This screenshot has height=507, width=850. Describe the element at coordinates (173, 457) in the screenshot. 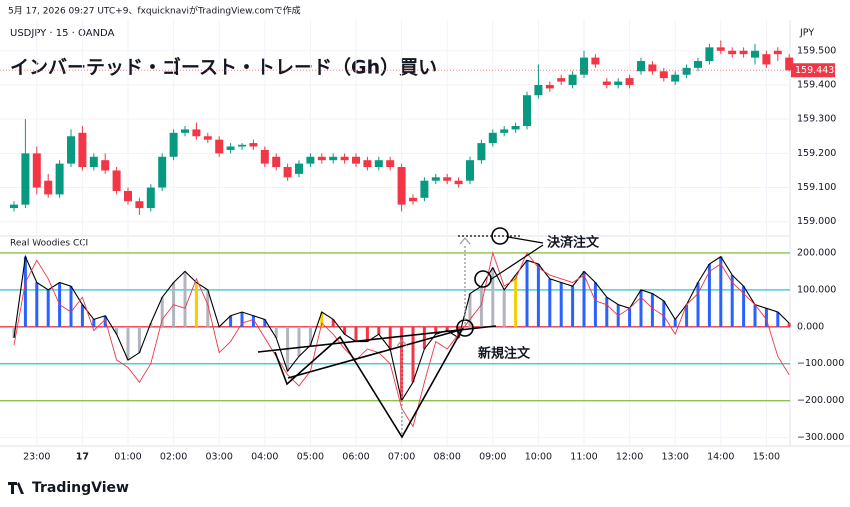

I see `x-tick-label: 02:00` at that location.